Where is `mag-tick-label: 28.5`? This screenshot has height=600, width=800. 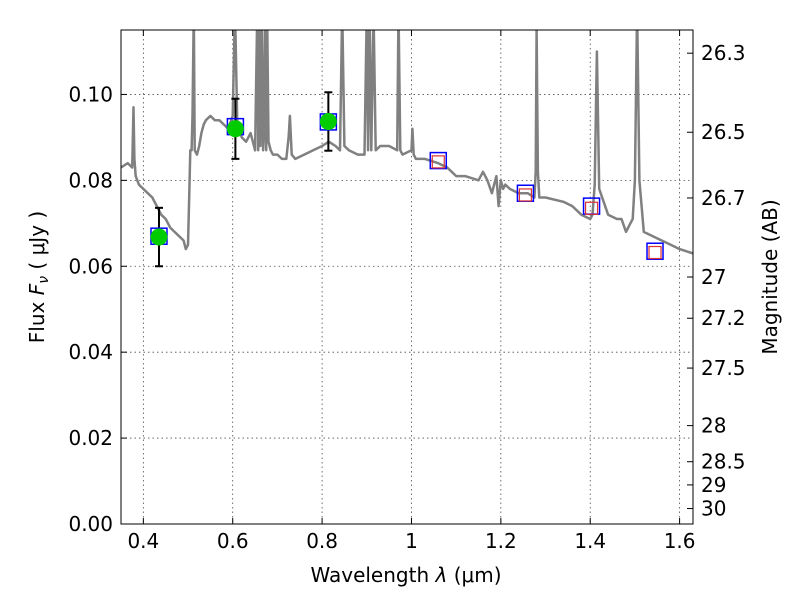
mag-tick-label: 28.5 is located at coordinates (723, 462).